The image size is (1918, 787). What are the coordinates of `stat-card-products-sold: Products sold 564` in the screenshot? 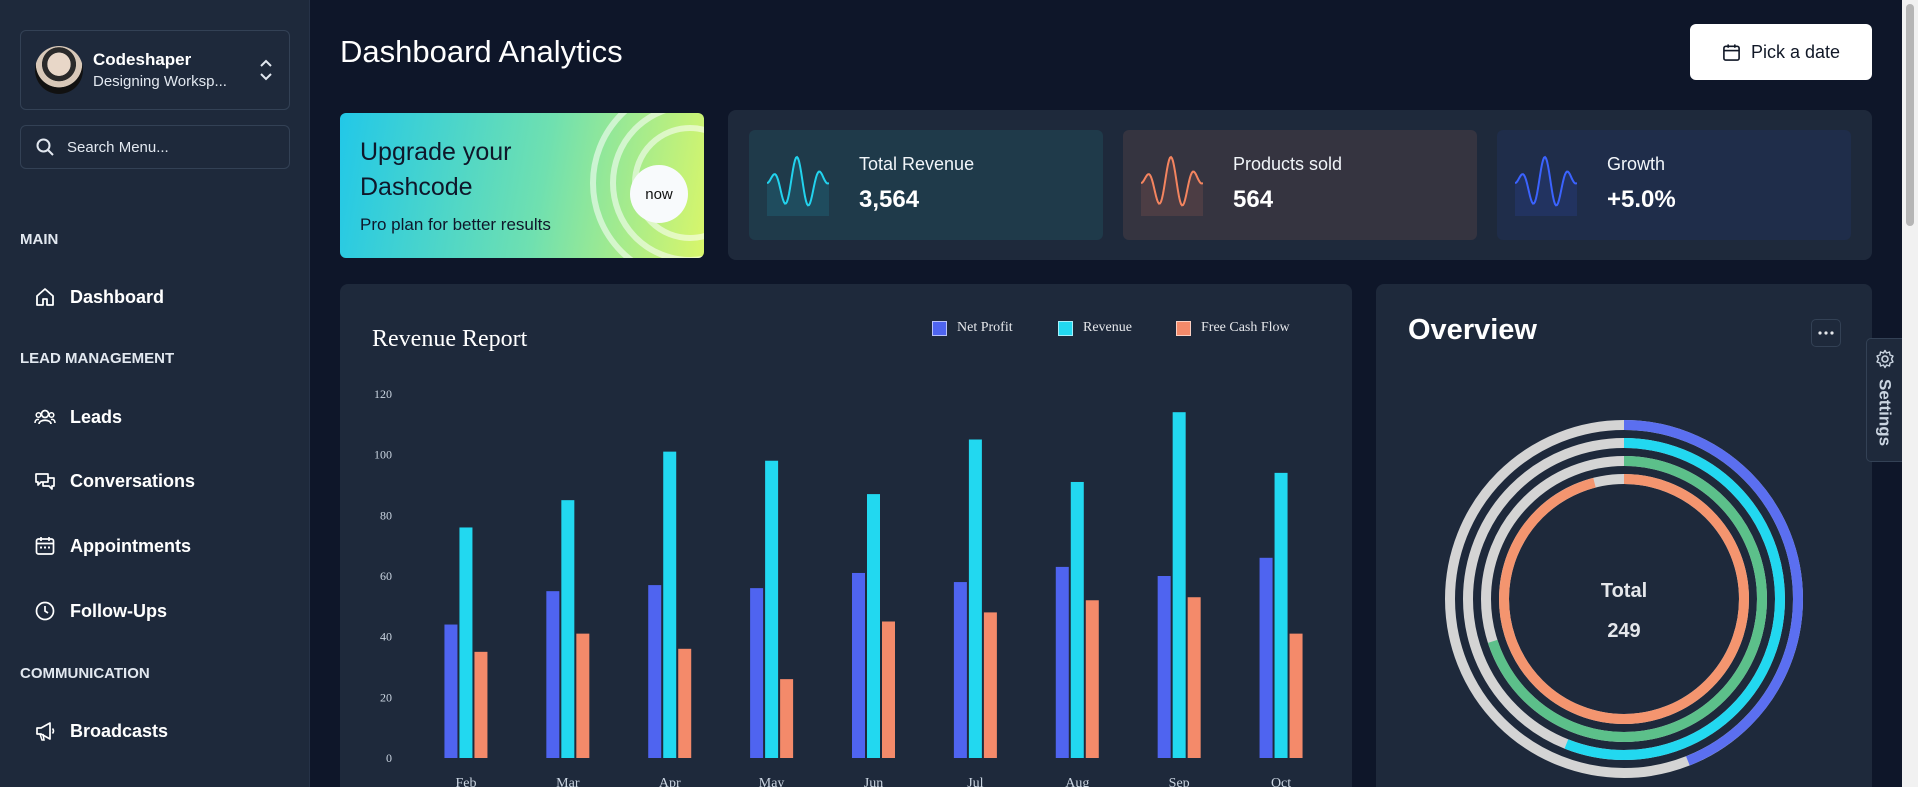 It's located at (1300, 185).